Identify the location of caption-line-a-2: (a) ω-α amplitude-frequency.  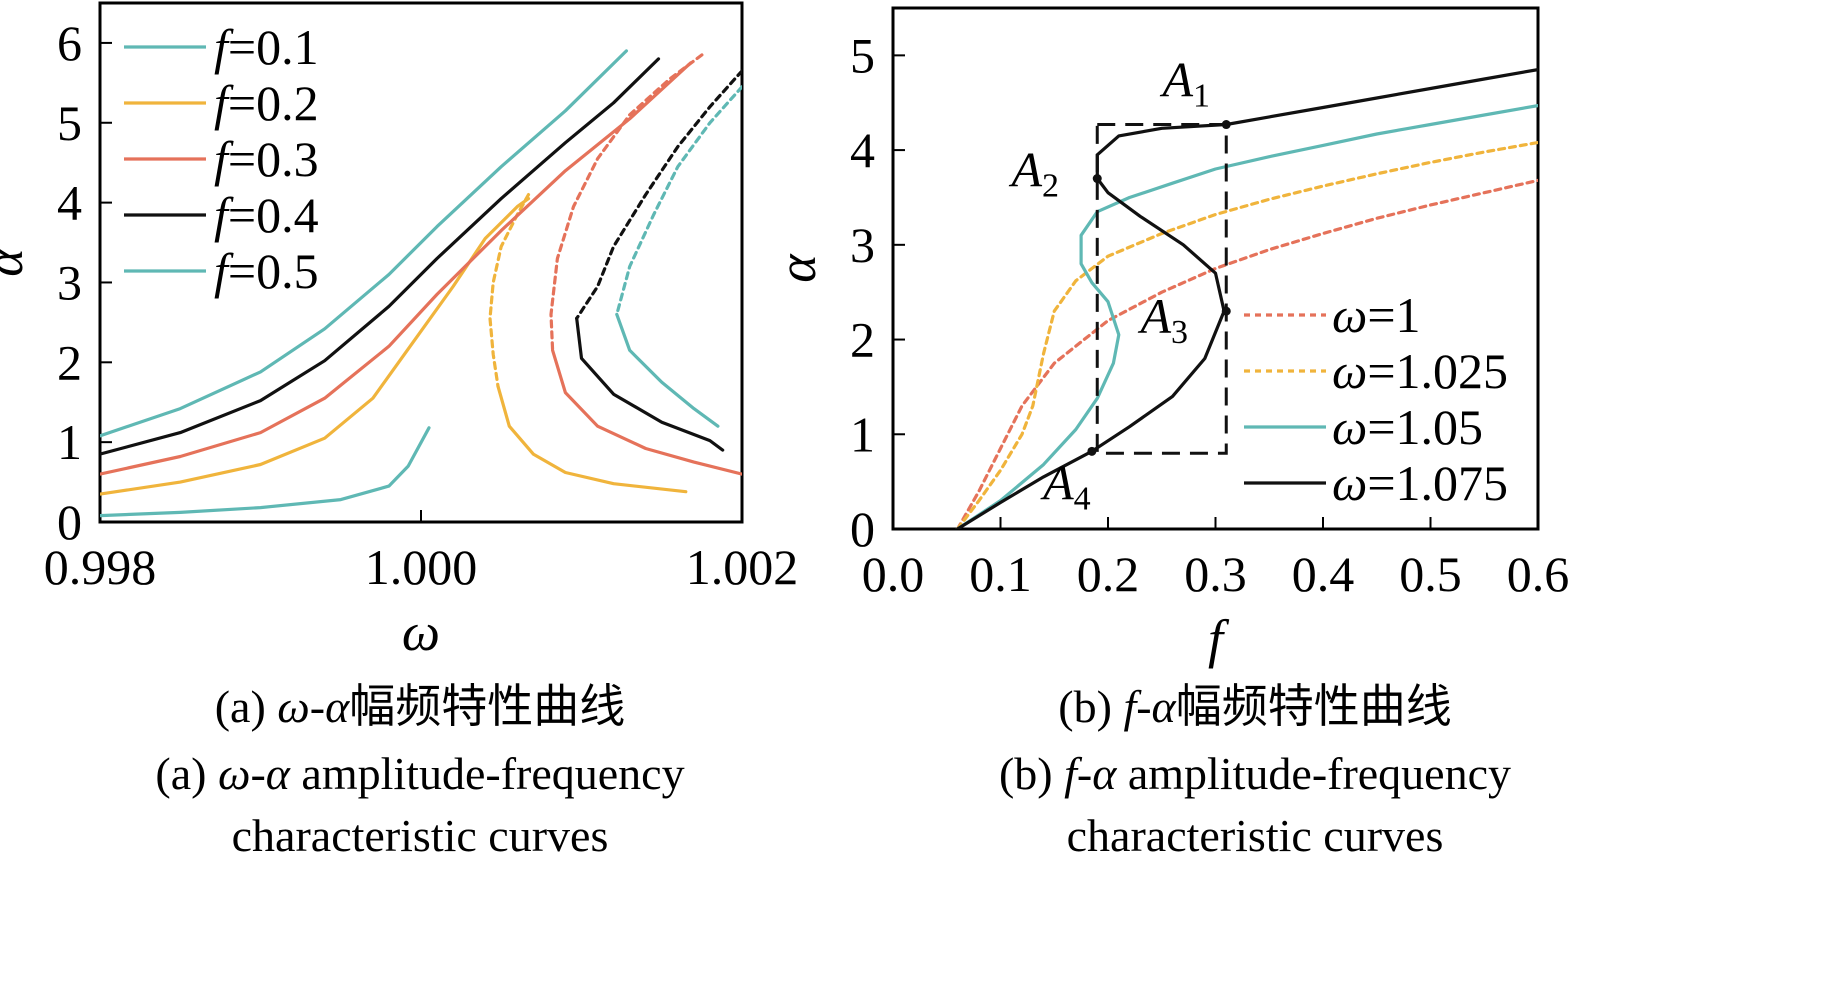
(419, 773).